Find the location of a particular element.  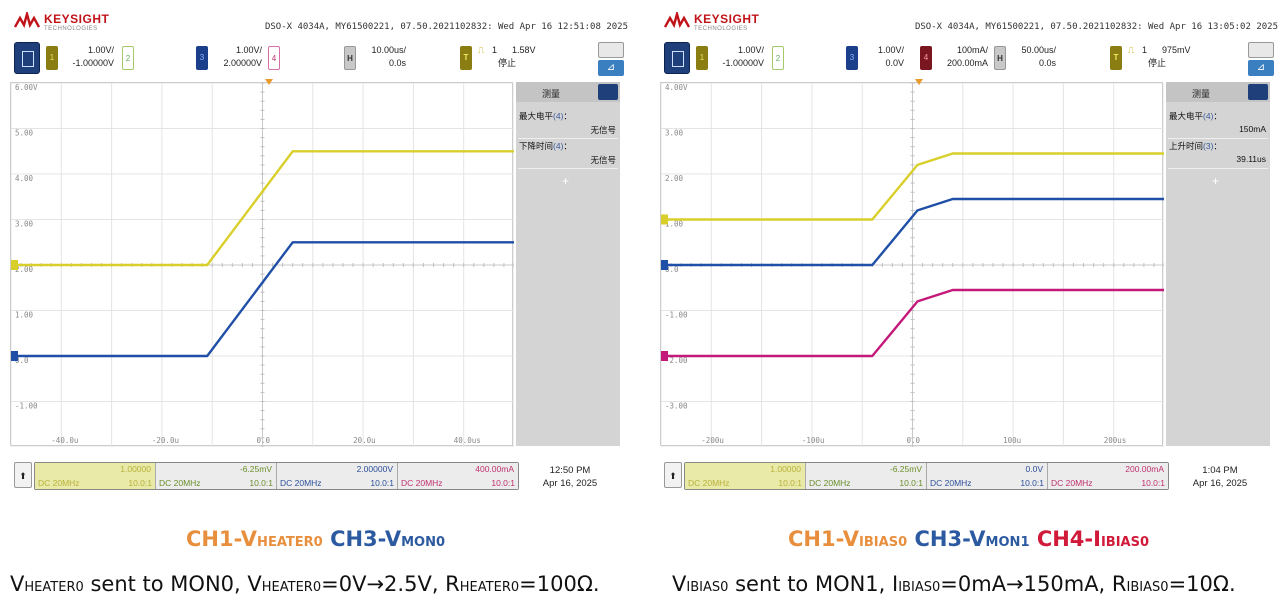

ch4-ground-marker is located at coordinates (664, 356).